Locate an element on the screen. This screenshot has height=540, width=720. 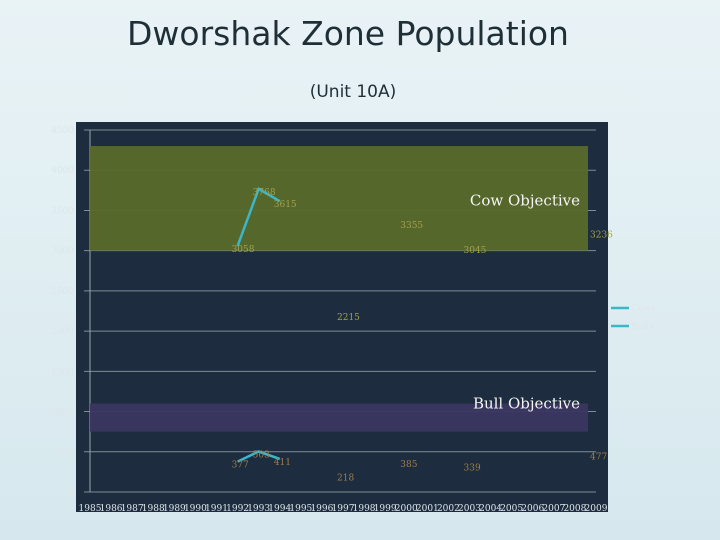
x-tick-label: 1990 is located at coordinates (195, 509).